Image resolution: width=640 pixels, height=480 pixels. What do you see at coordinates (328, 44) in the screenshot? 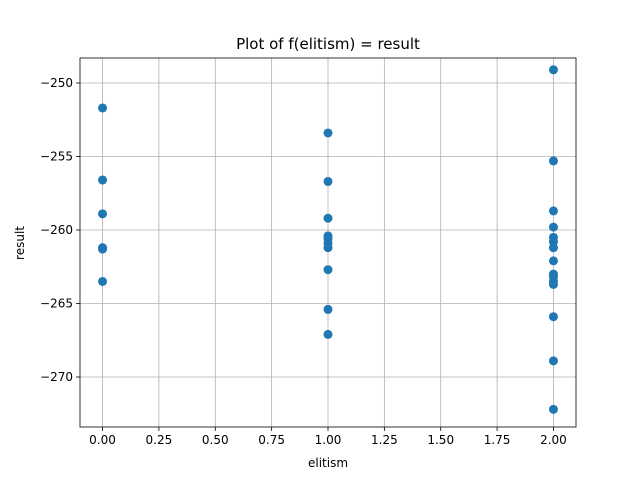
I see `chart-title: Plot of f(elitism) = result` at bounding box center [328, 44].